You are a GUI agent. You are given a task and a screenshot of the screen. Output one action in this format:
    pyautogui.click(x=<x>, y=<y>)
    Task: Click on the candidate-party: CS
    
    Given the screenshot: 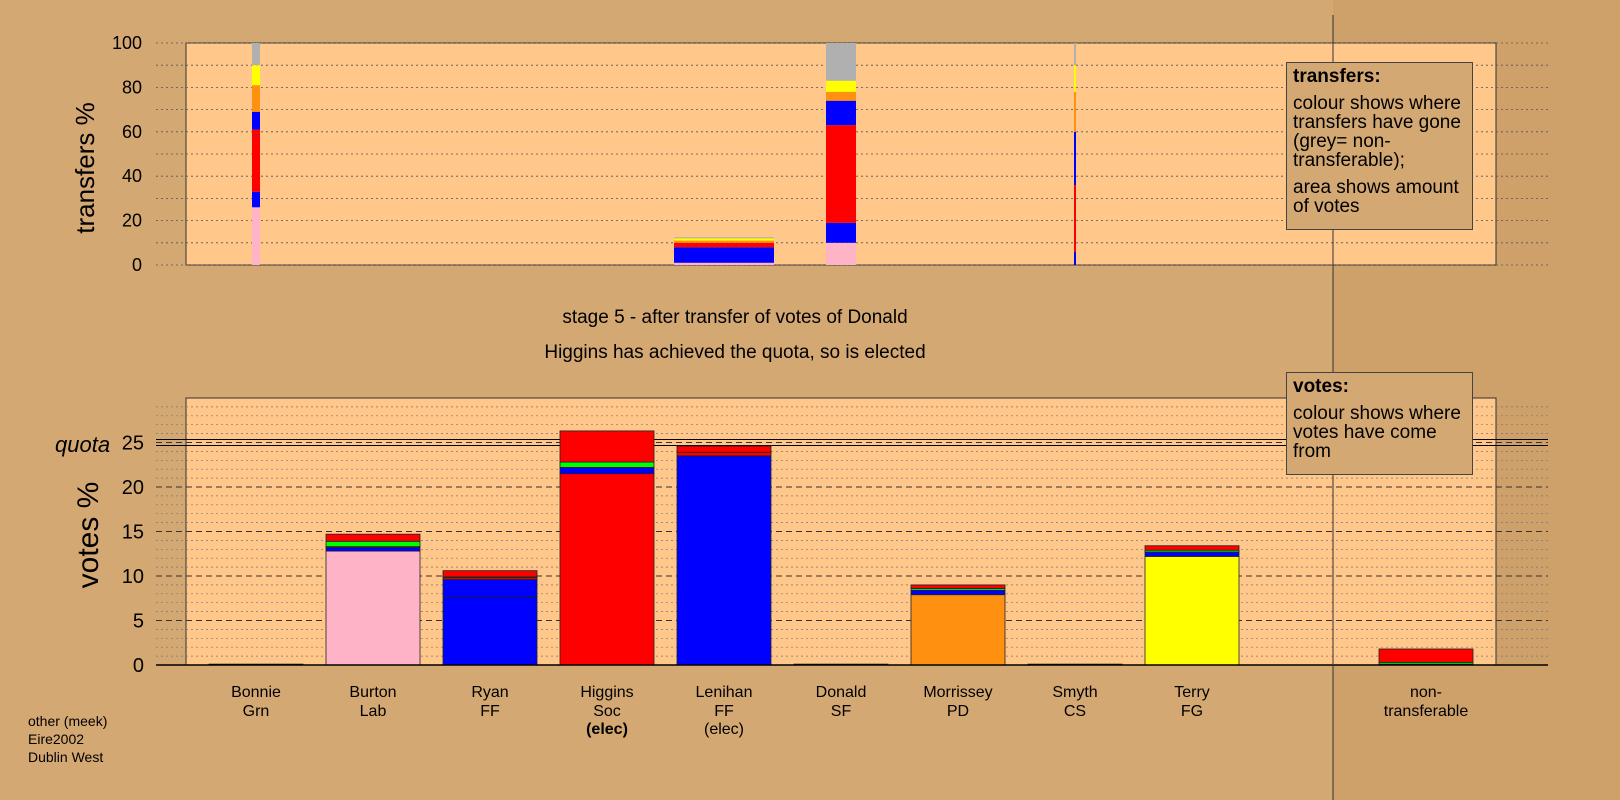 What is the action you would take?
    pyautogui.click(x=1075, y=711)
    